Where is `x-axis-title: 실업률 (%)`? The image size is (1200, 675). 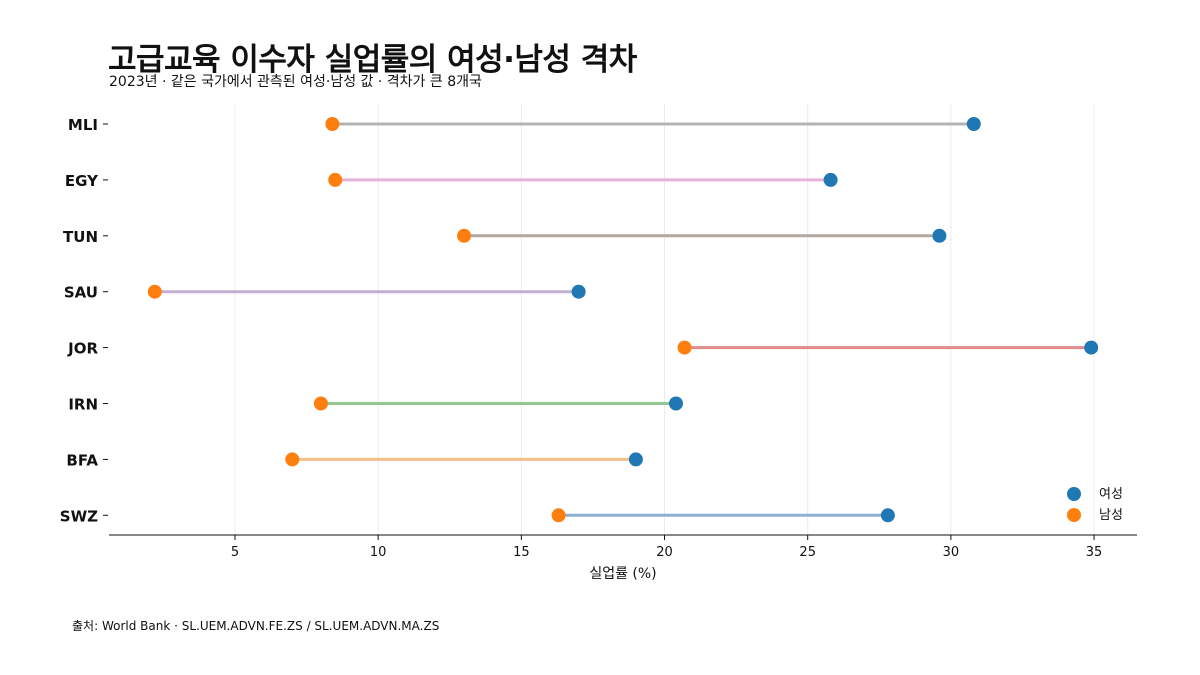 x-axis-title: 실업률 (%) is located at coordinates (622, 574).